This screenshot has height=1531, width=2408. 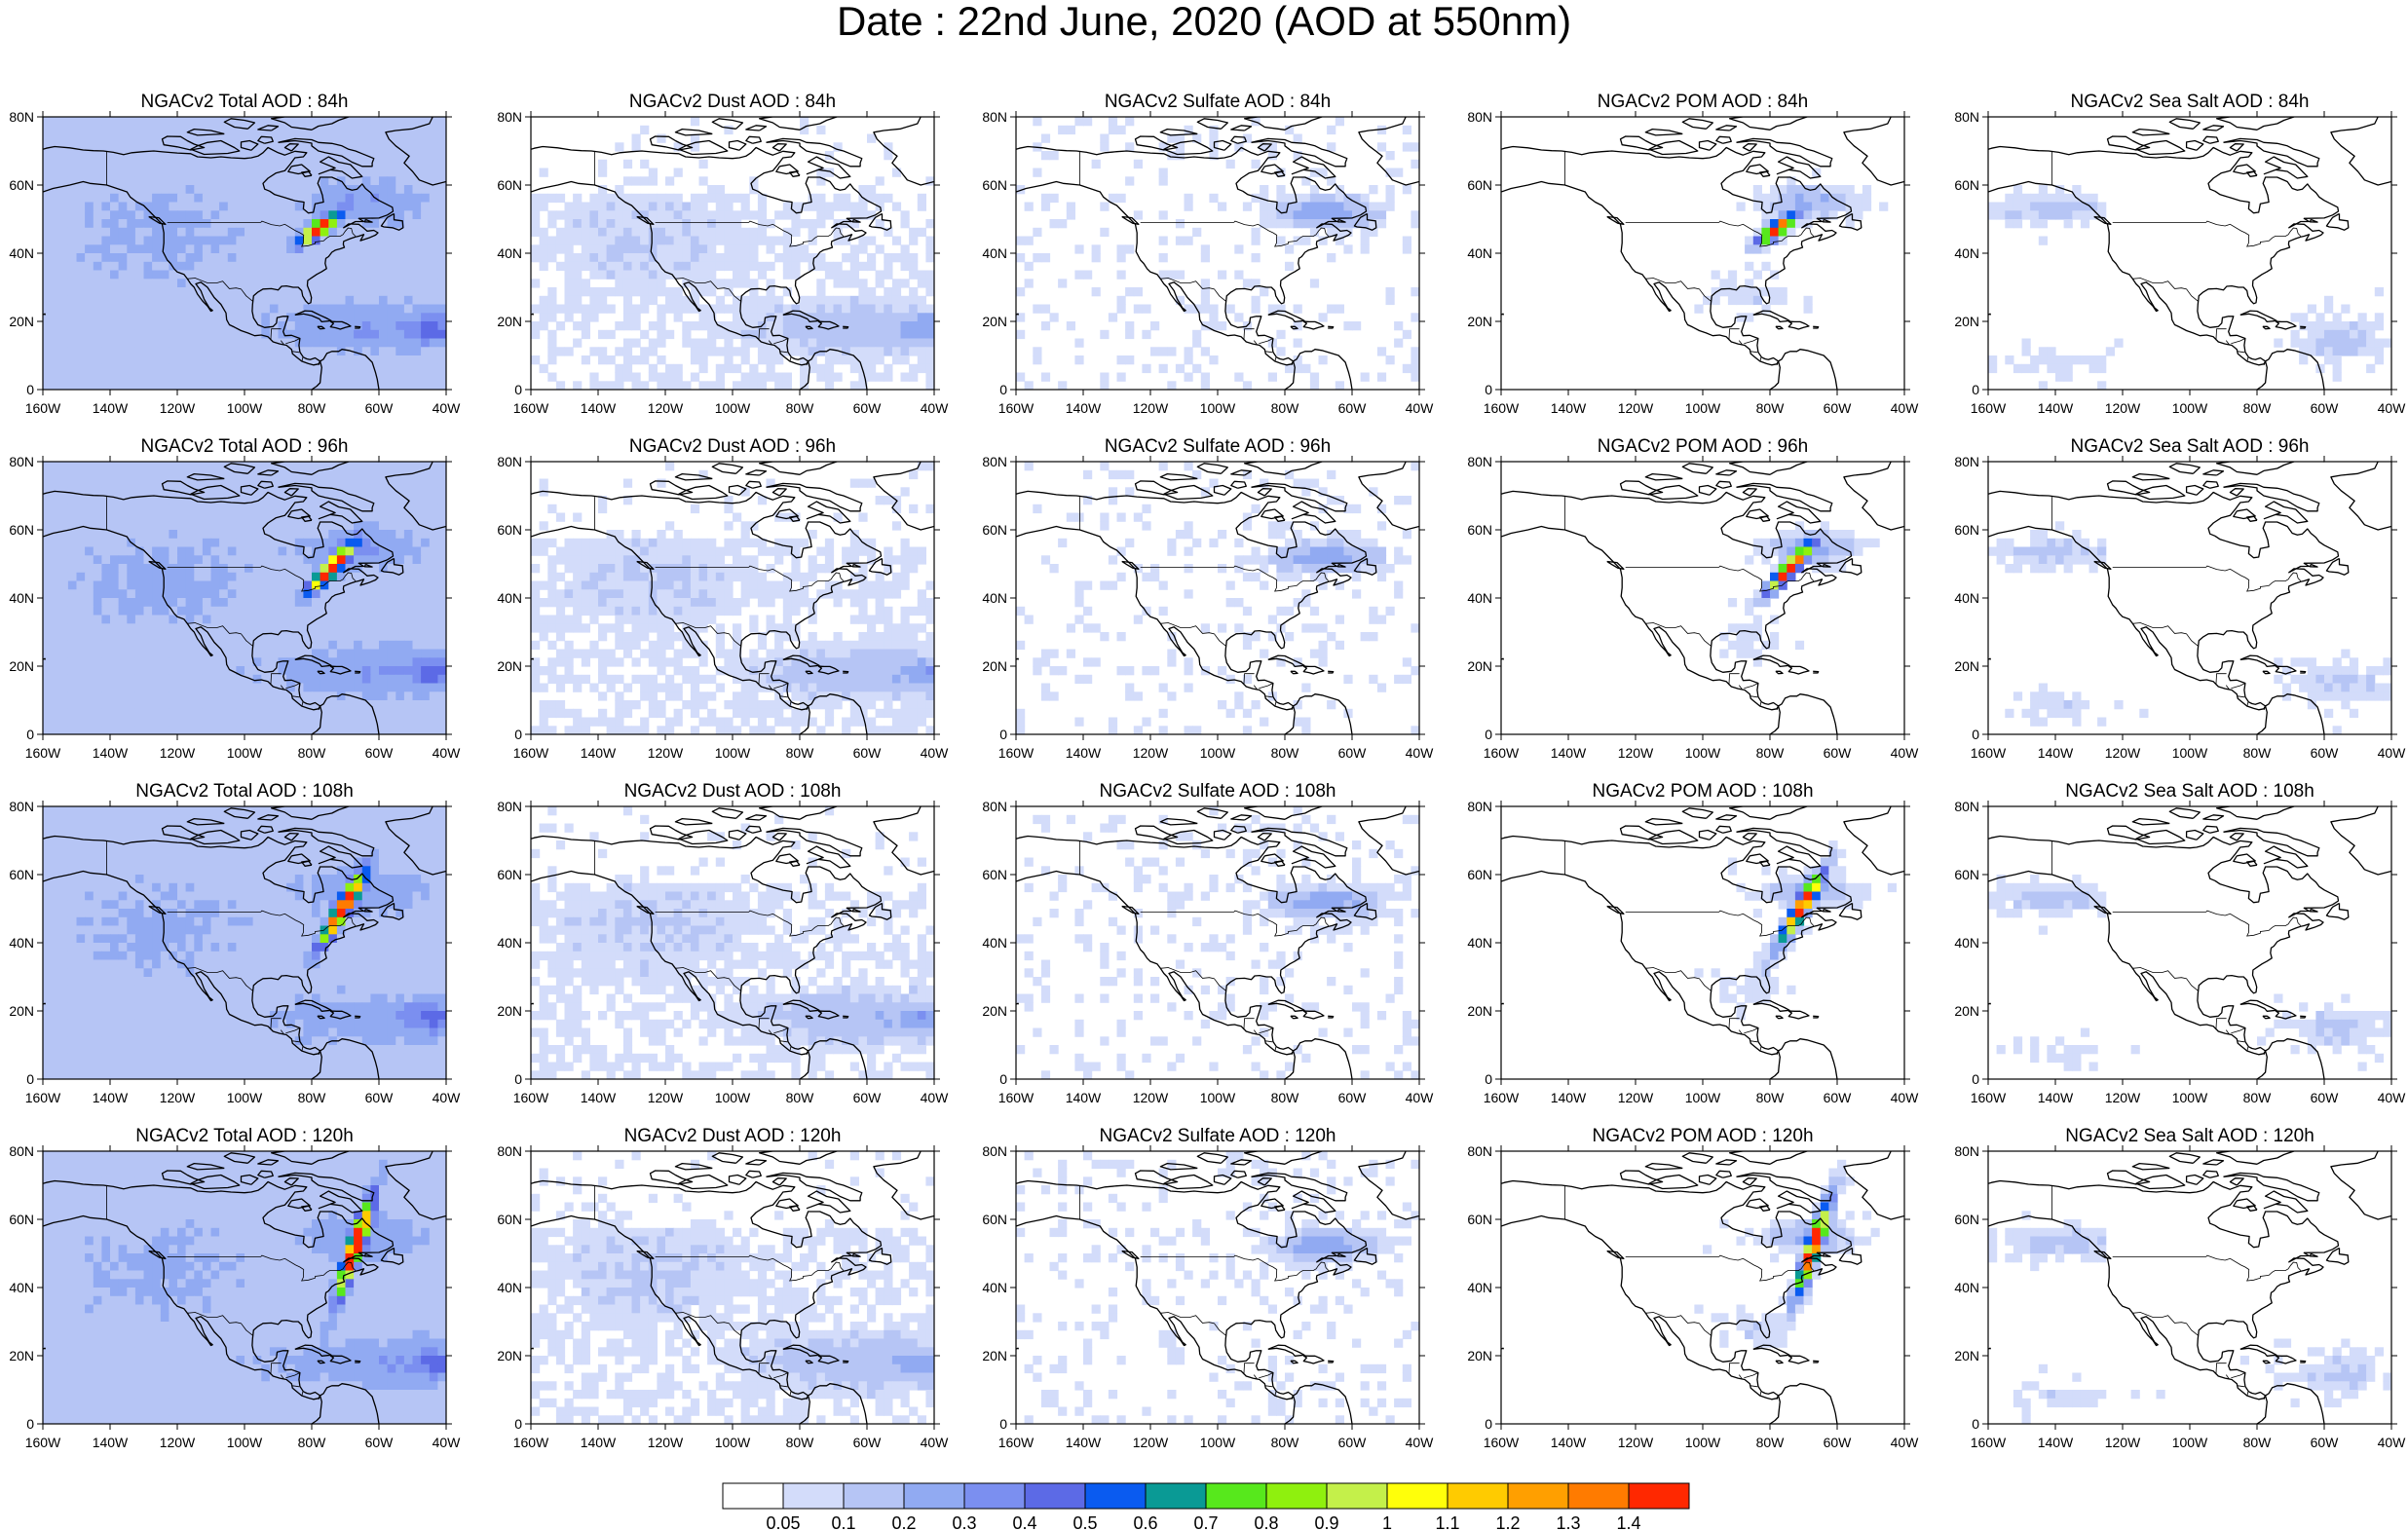 What do you see at coordinates (244, 598) in the screenshot?
I see `map-lines` at bounding box center [244, 598].